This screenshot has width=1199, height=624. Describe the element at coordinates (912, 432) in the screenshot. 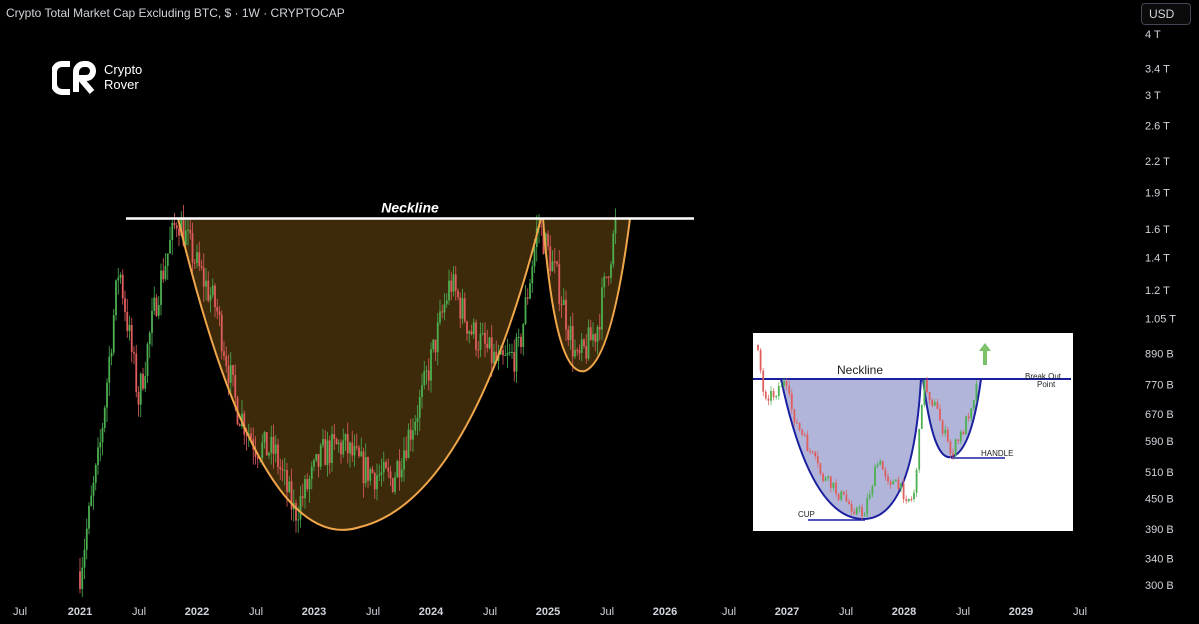

I see `inset-diagram: Neckline Break Out Point HANDLE CUP` at that location.